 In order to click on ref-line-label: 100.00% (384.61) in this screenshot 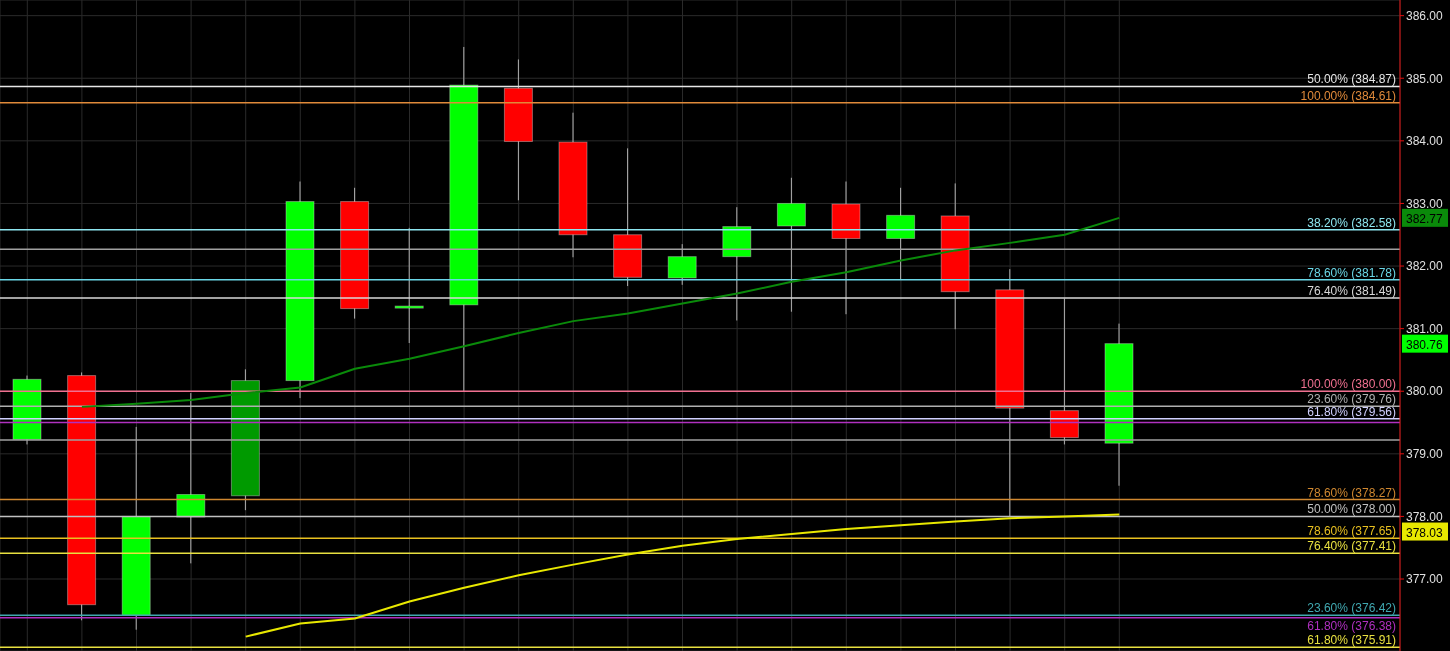, I will do `click(1348, 95)`.